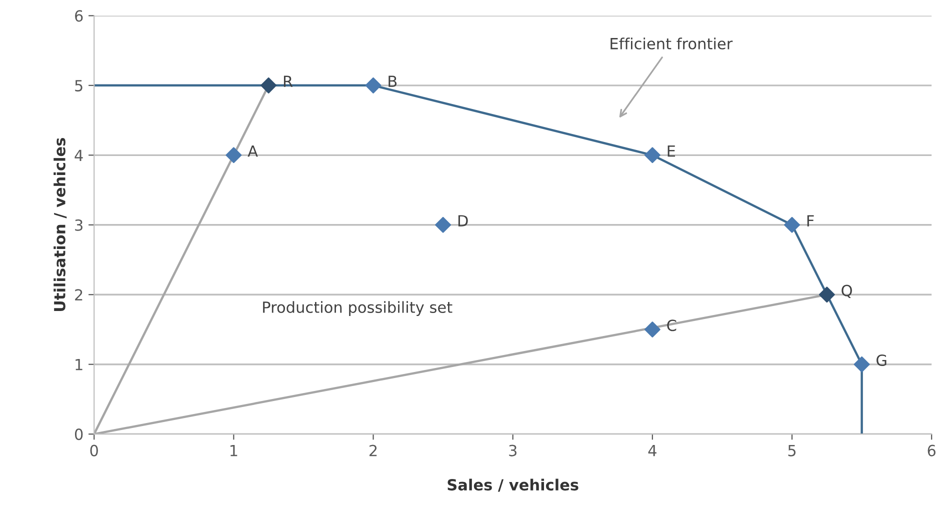  I want to click on annotation: R, so click(288, 81).